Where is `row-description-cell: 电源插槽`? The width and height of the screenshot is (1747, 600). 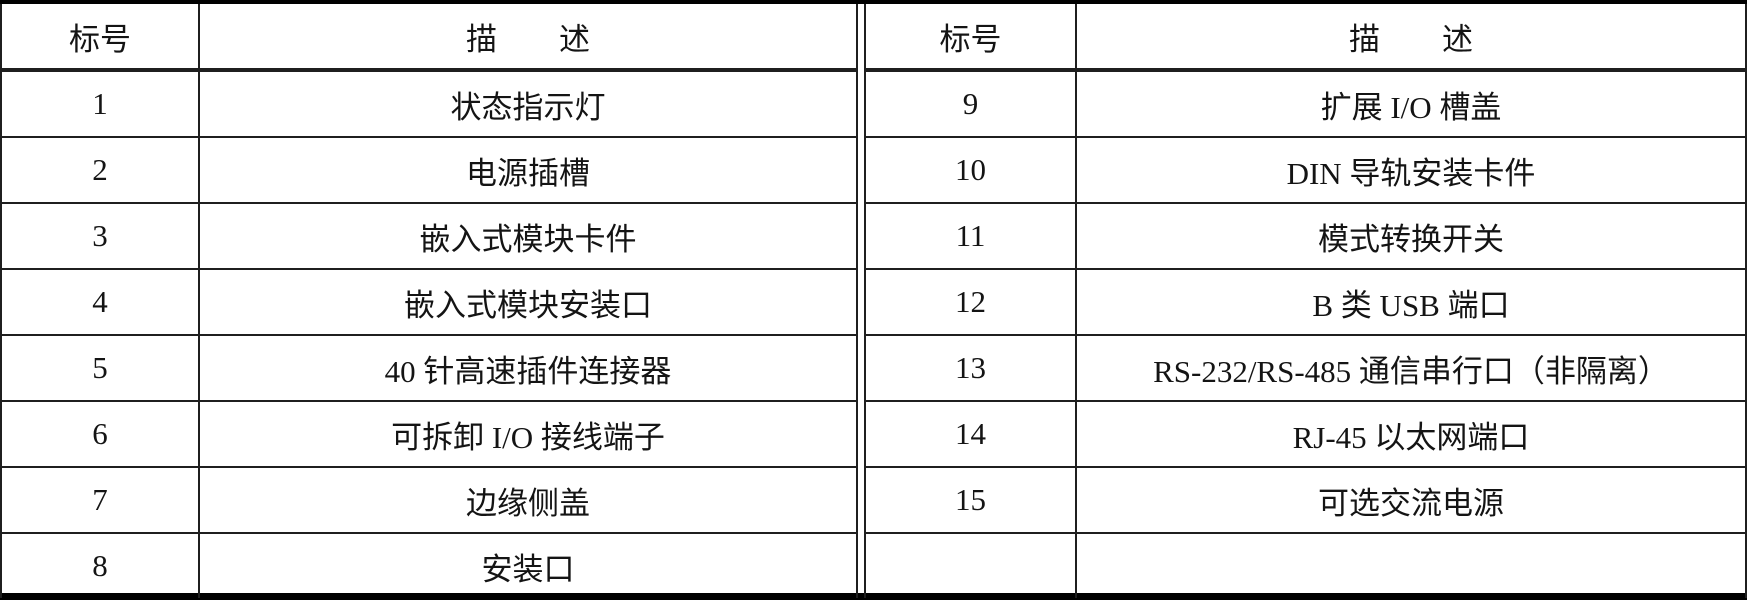
row-description-cell: 电源插槽 is located at coordinates (528, 170).